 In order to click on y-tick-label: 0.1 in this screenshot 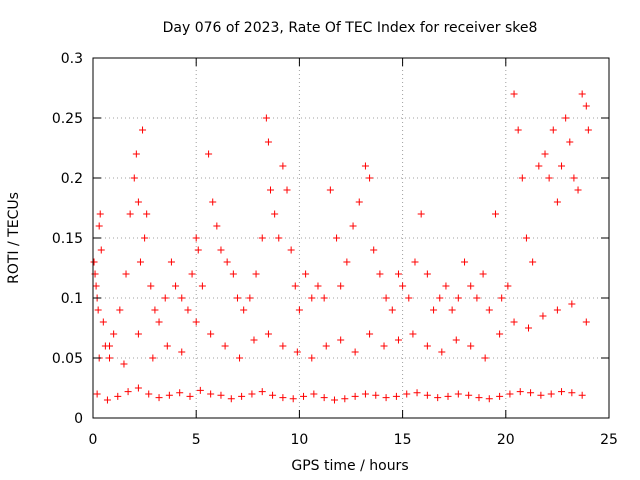, I will do `click(72, 299)`.